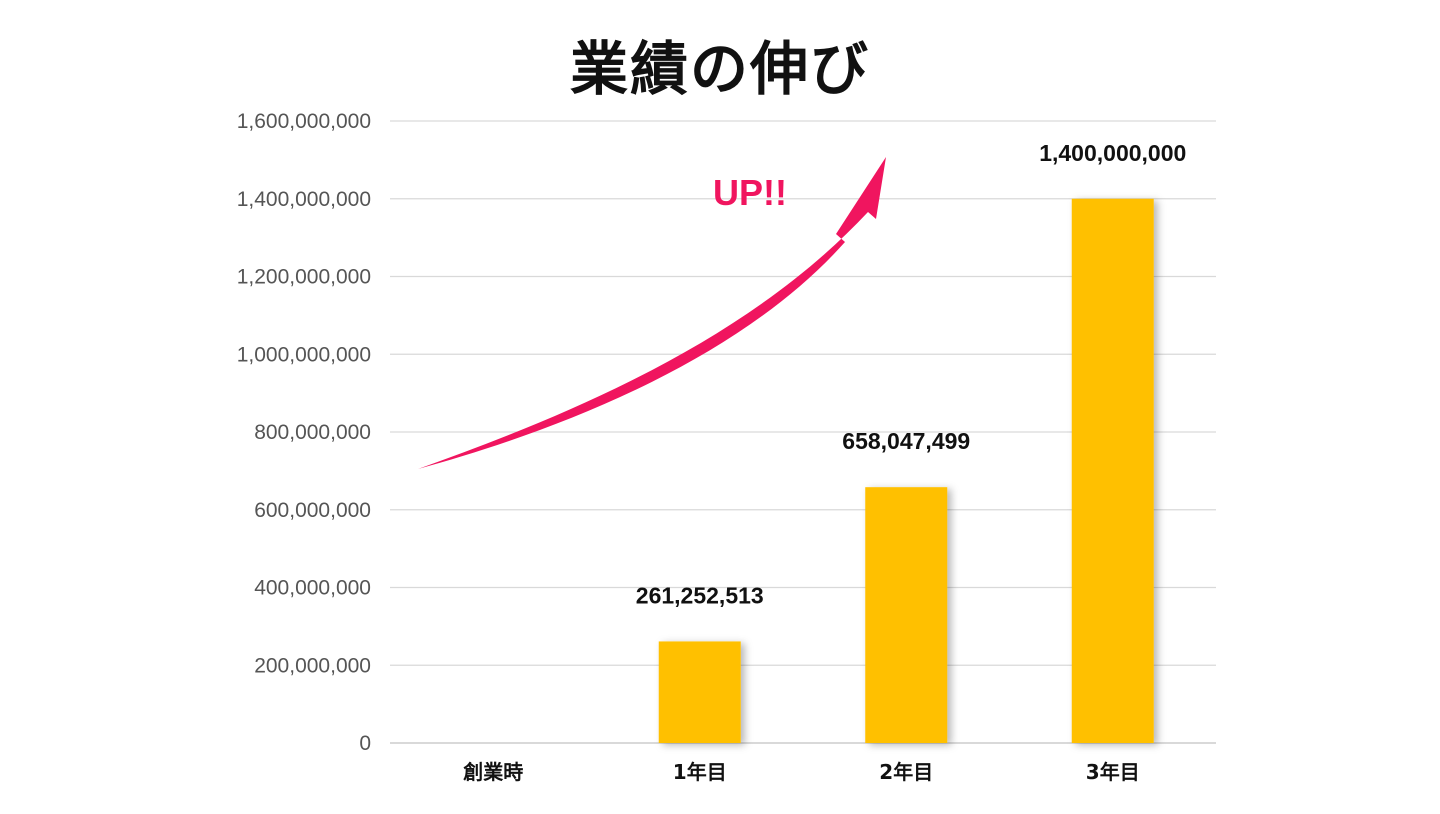 This screenshot has width=1440, height=814. I want to click on growth-annotation: UP!!, so click(652, 313).